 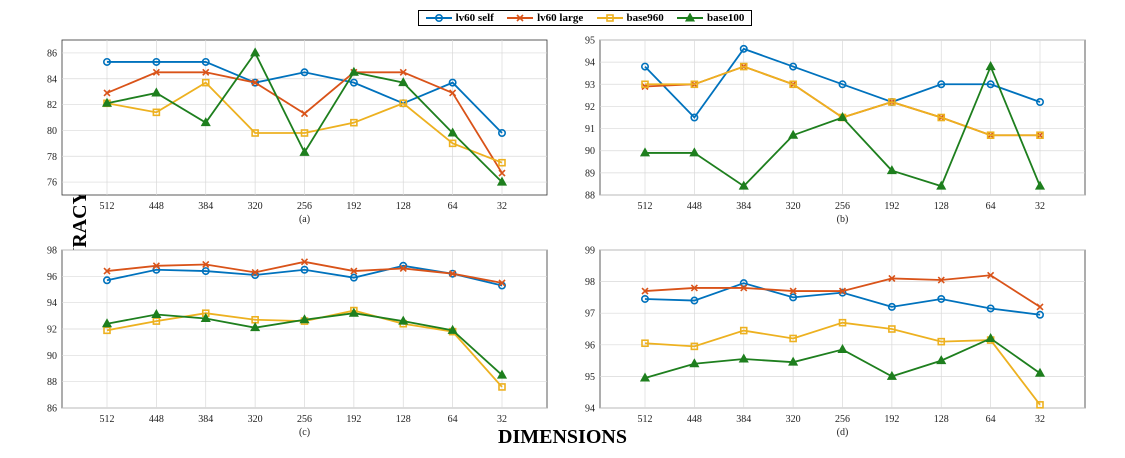 What do you see at coordinates (562, 437) in the screenshot?
I see `x-axis-title: DIMENSIONS` at bounding box center [562, 437].